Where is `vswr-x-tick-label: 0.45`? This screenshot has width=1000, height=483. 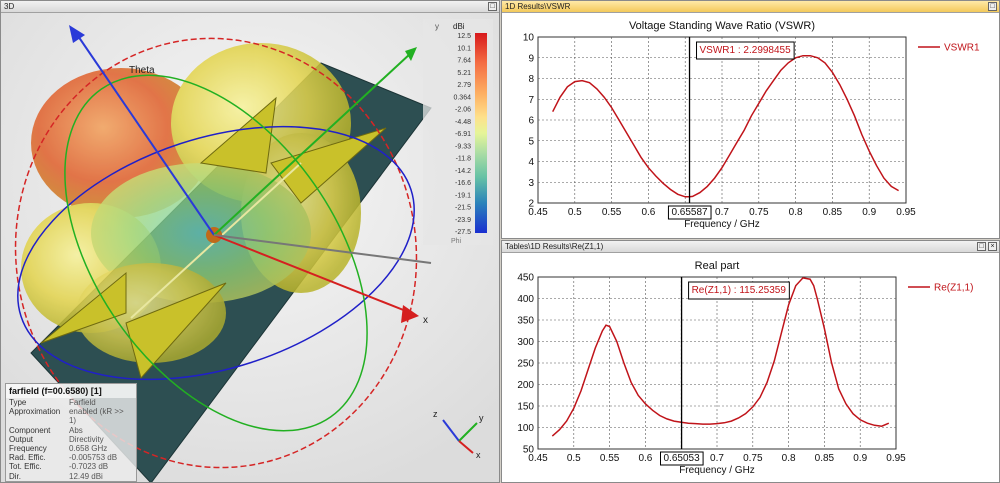 vswr-x-tick-label: 0.45 is located at coordinates (538, 212).